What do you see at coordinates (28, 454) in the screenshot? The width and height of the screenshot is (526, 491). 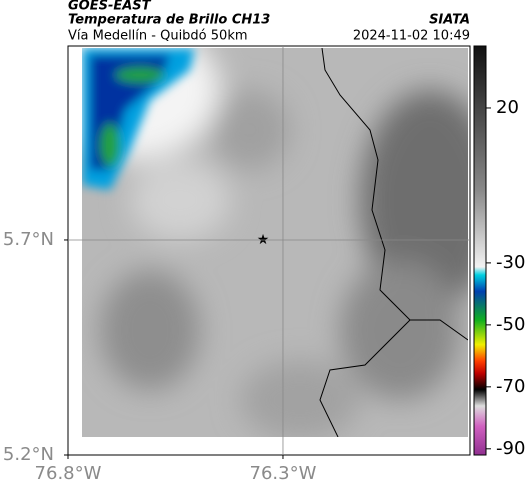 I see `y-tick-label: 5.2°N` at bounding box center [28, 454].